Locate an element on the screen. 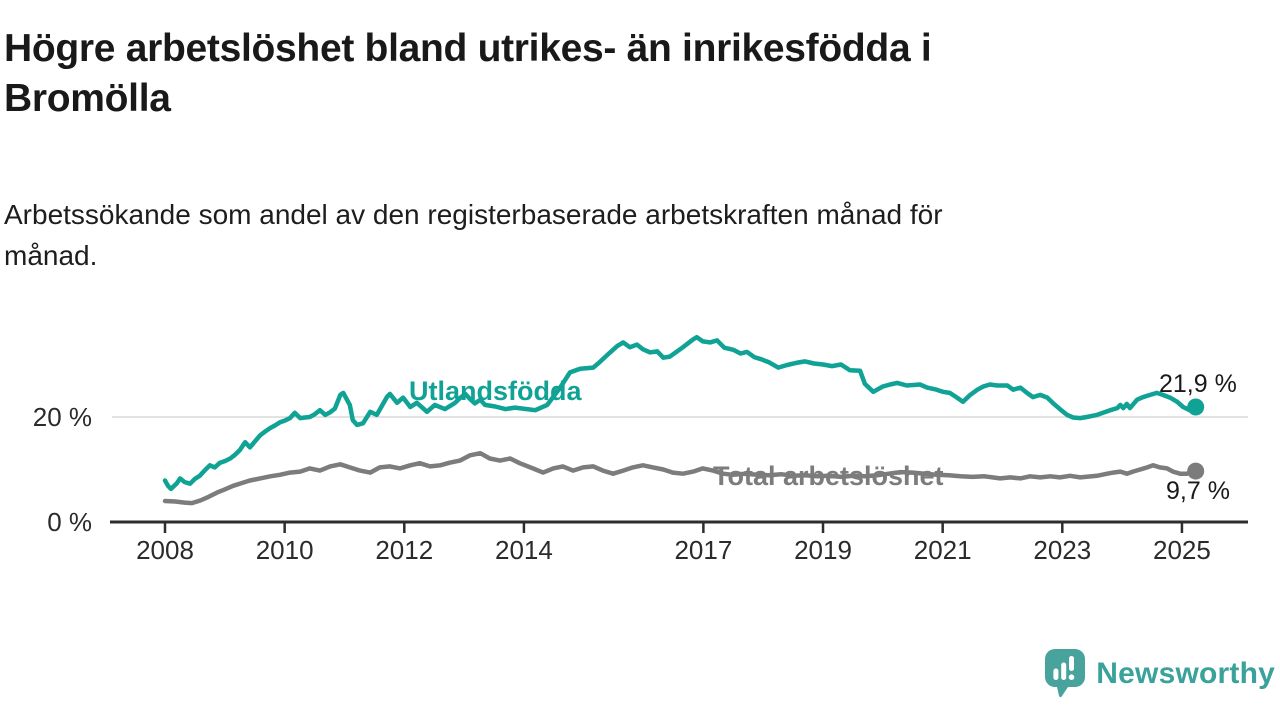 Image resolution: width=1280 pixels, height=720 pixels. series-label-total-arbetsloshet: Total arbetslöshet is located at coordinates (828, 476).